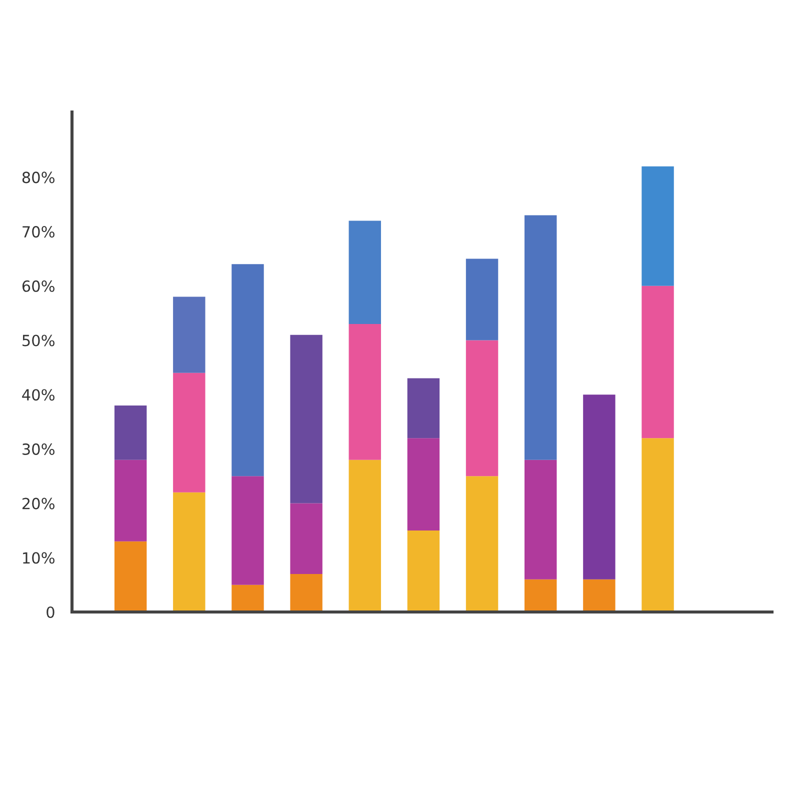  What do you see at coordinates (38, 232) in the screenshot?
I see `y-tick-label: 70%` at bounding box center [38, 232].